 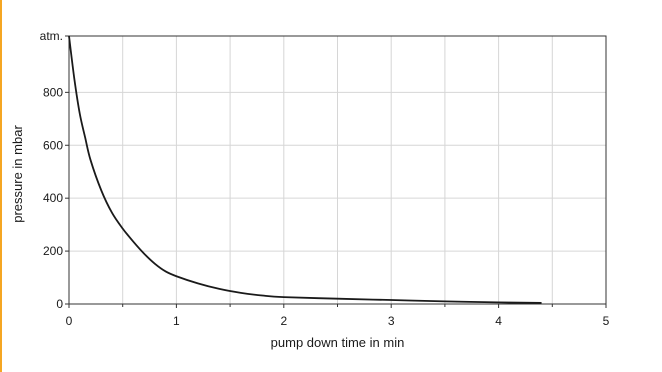 What do you see at coordinates (606, 321) in the screenshot?
I see `x-tick-label: 5` at bounding box center [606, 321].